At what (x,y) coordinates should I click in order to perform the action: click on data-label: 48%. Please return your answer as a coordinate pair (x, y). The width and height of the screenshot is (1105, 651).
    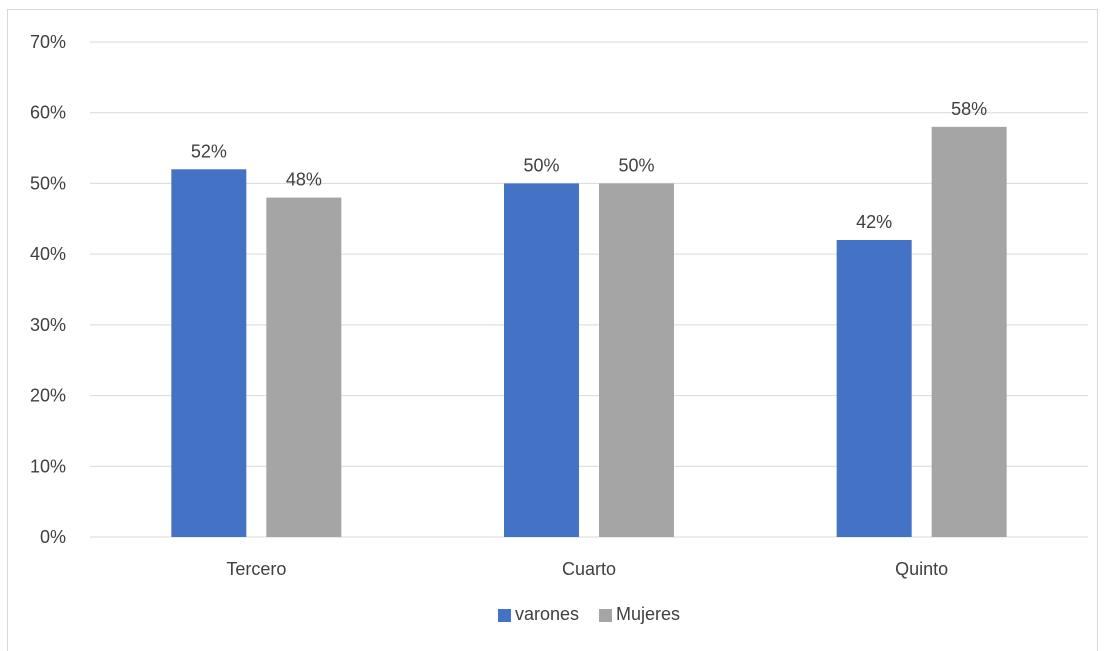
    Looking at the image, I should click on (304, 180).